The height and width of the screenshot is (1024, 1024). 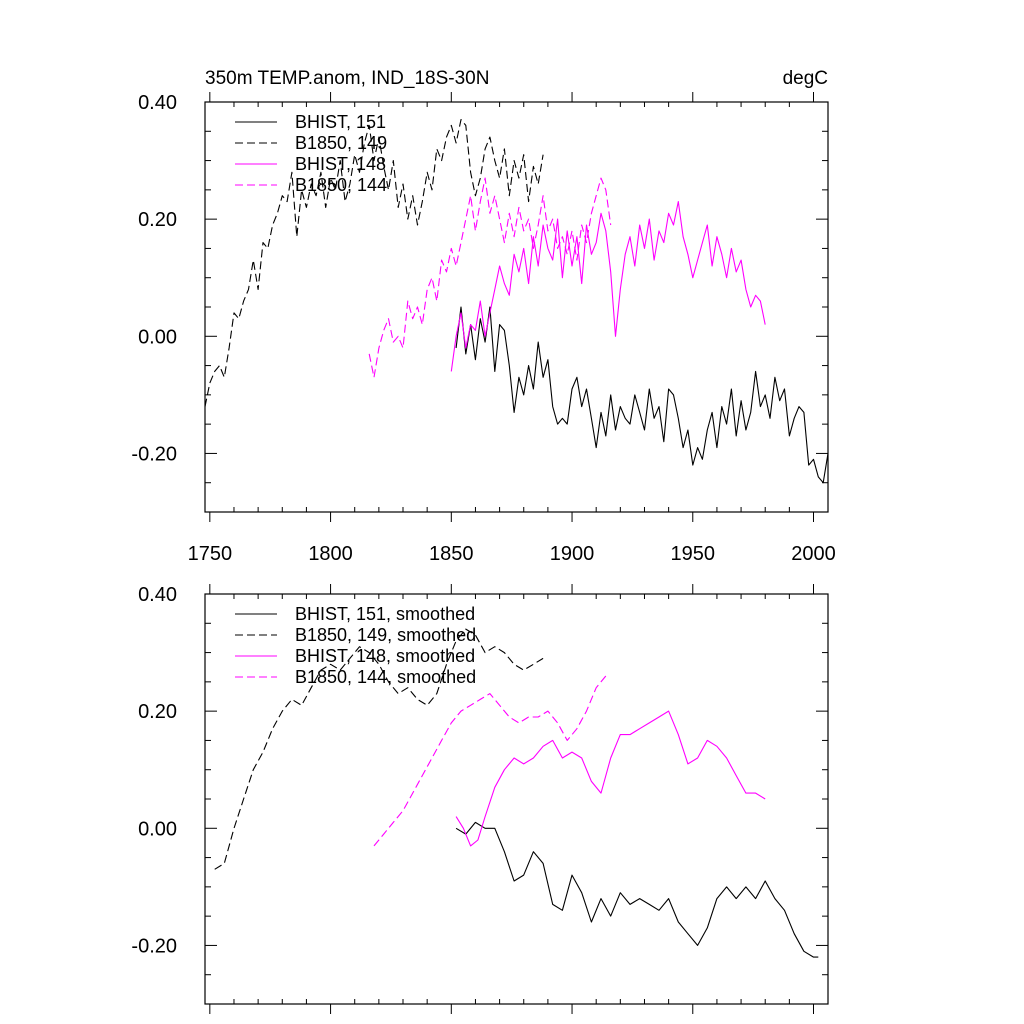 What do you see at coordinates (210, 554) in the screenshot?
I see `x-tick-label: 1750` at bounding box center [210, 554].